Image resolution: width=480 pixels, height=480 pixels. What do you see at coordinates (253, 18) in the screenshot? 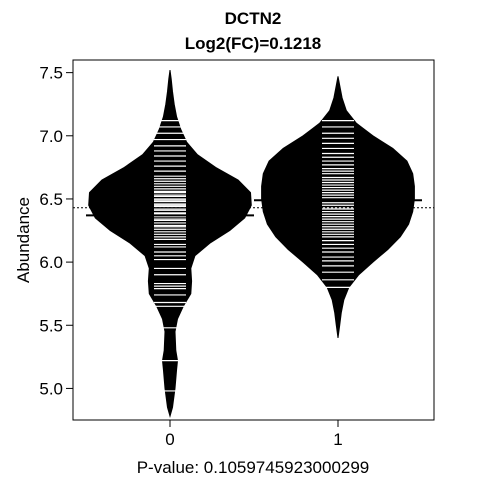
I see `chart-title: DCTN2` at bounding box center [253, 18].